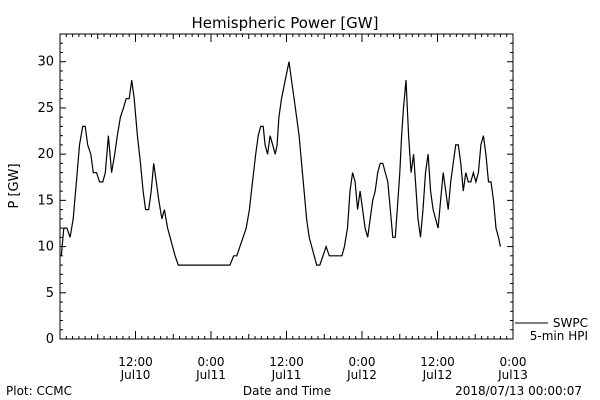 Image resolution: width=600 pixels, height=400 pixels. I want to click on y-tick-label: 15, so click(45, 200).